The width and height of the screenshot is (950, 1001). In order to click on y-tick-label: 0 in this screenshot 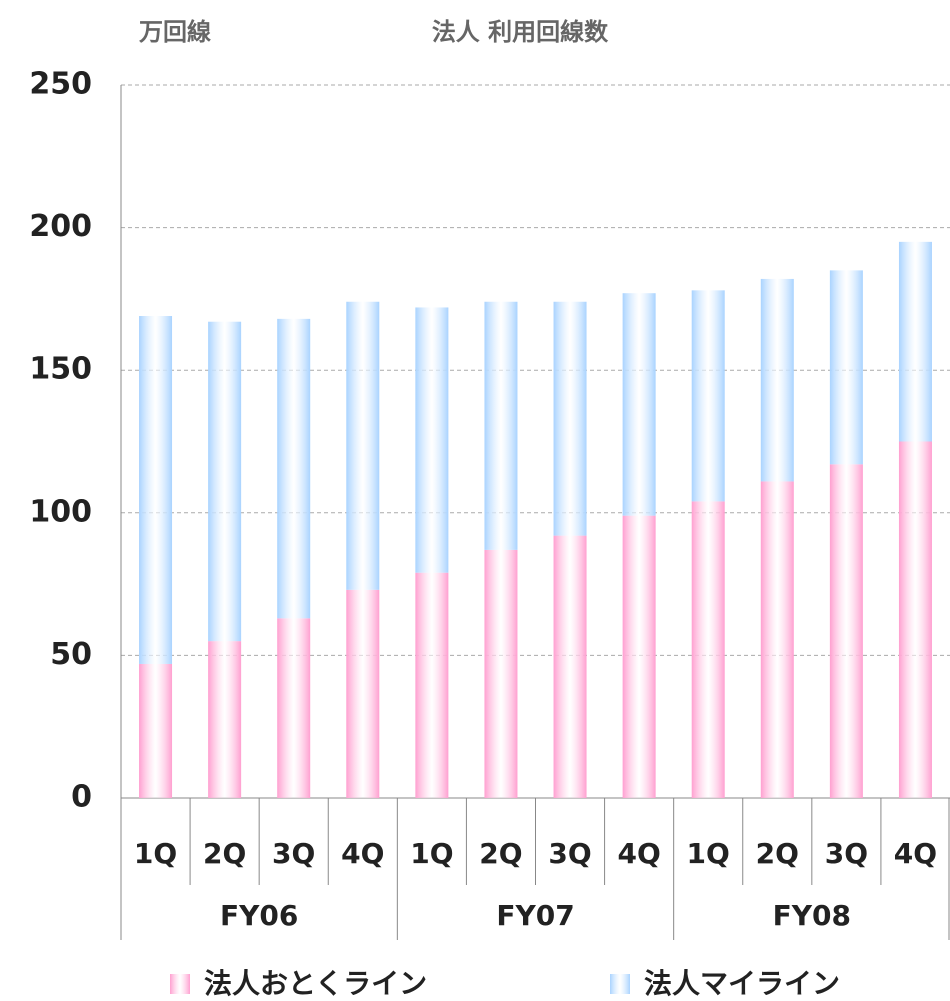, I will do `click(81, 797)`.